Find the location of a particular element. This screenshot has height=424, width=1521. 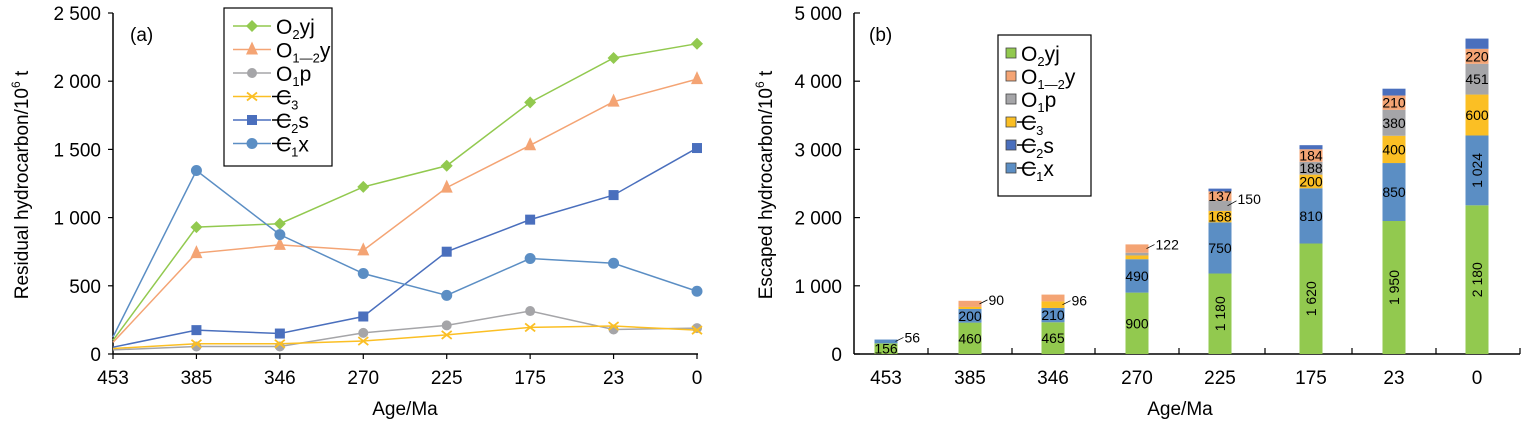

chart-a-x-tick-label: 23 is located at coordinates (613, 378).